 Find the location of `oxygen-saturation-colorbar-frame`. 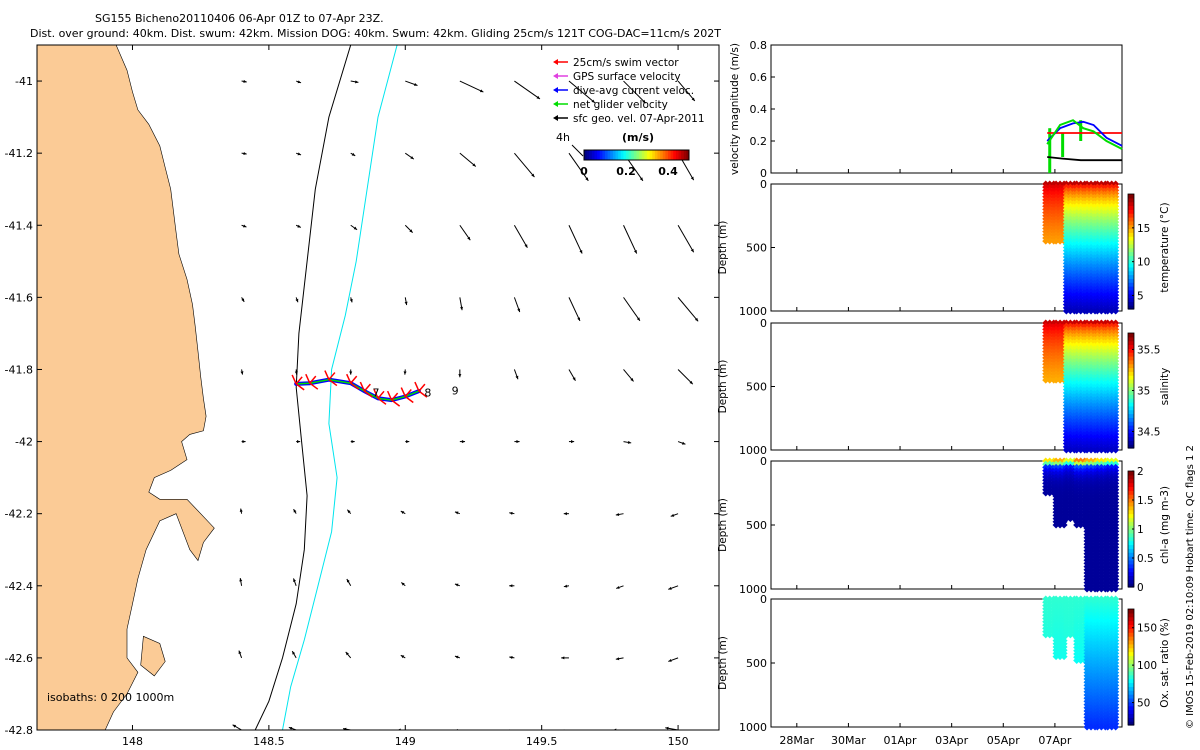

oxygen-saturation-colorbar-frame is located at coordinates (1131, 667).